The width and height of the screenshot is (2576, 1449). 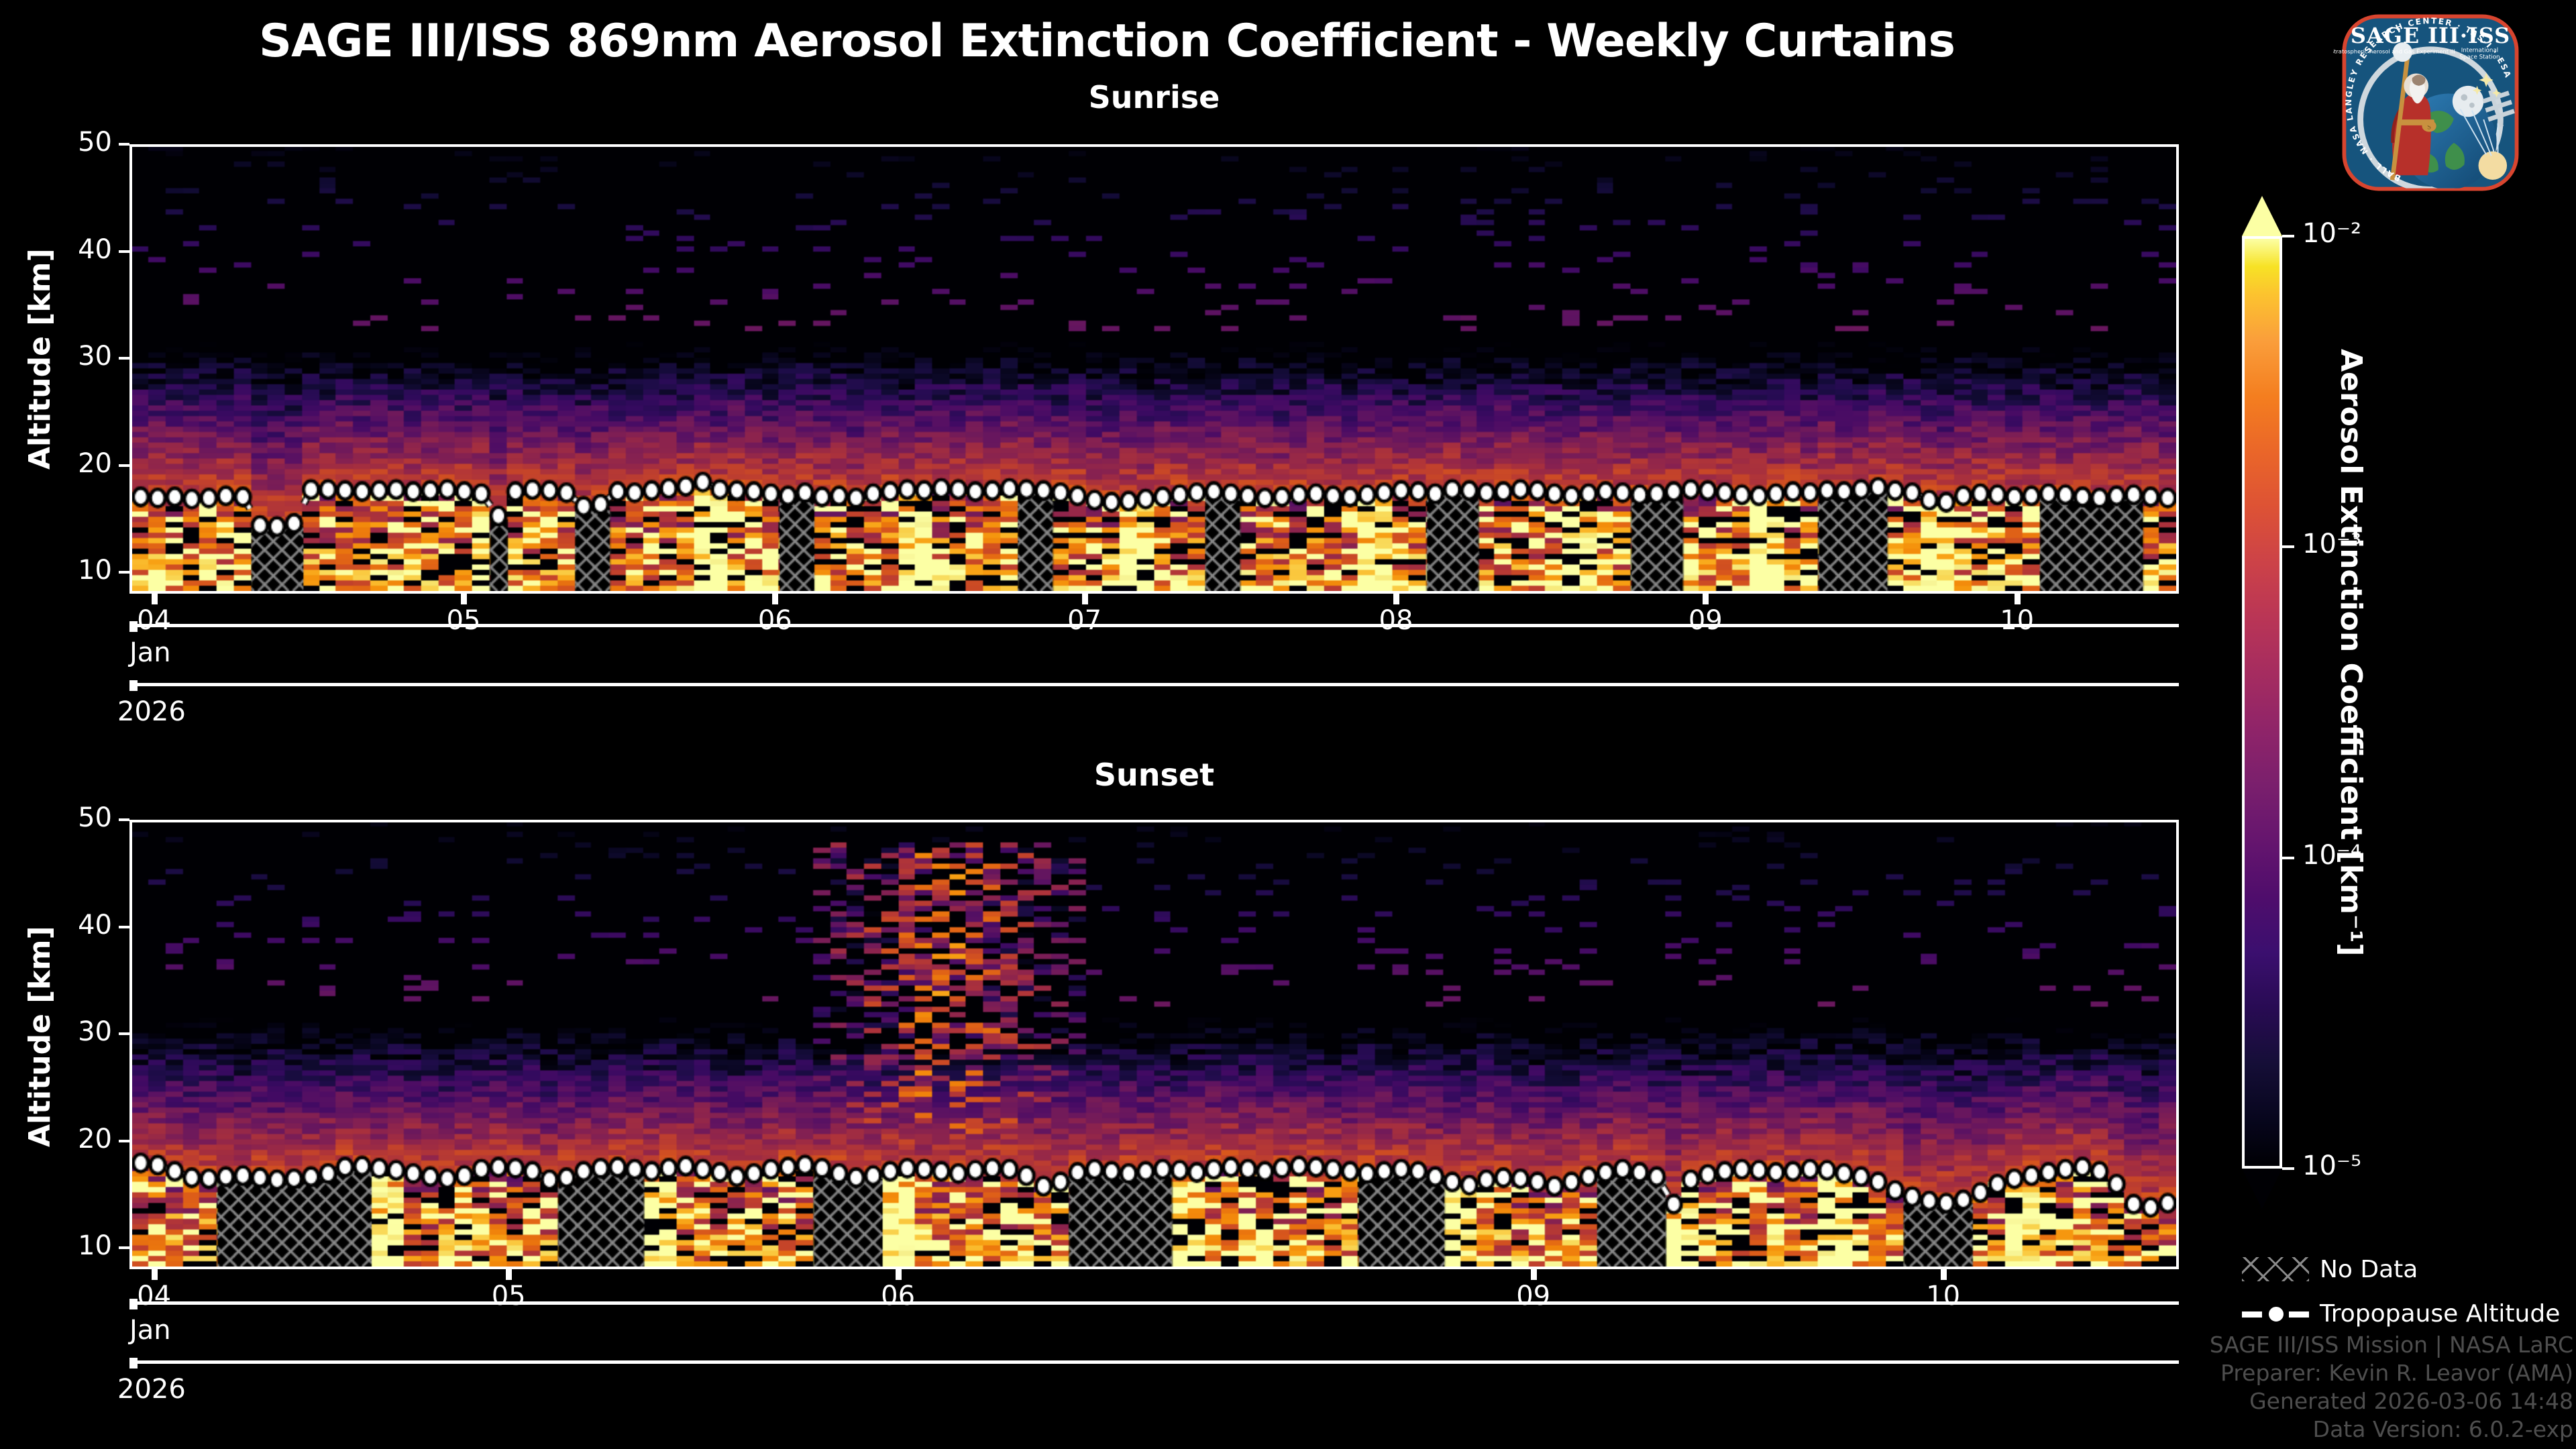 I want to click on panel-title-sunset: Sunset, so click(x=1154, y=775).